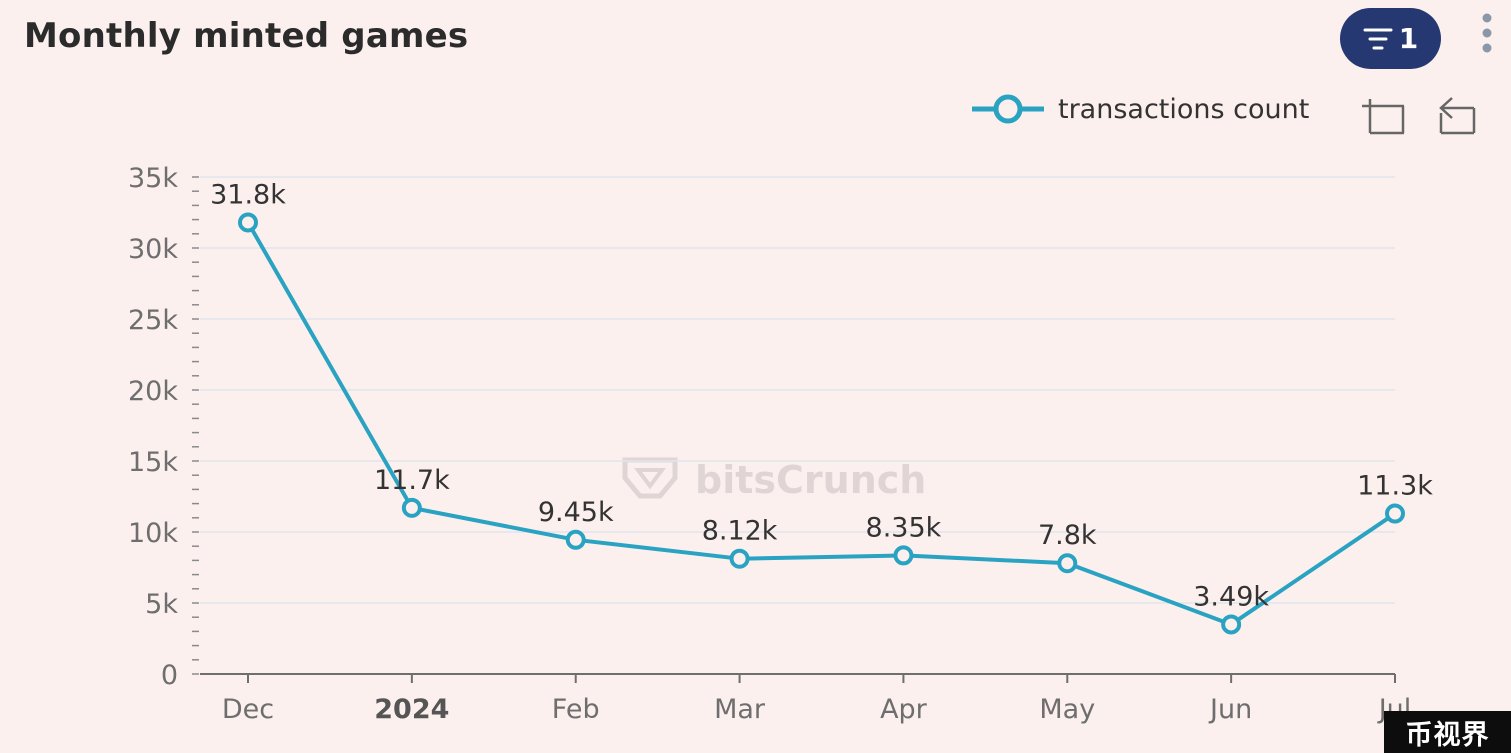 Image resolution: width=1511 pixels, height=753 pixels. What do you see at coordinates (740, 709) in the screenshot?
I see `x-tick-label: Mar` at bounding box center [740, 709].